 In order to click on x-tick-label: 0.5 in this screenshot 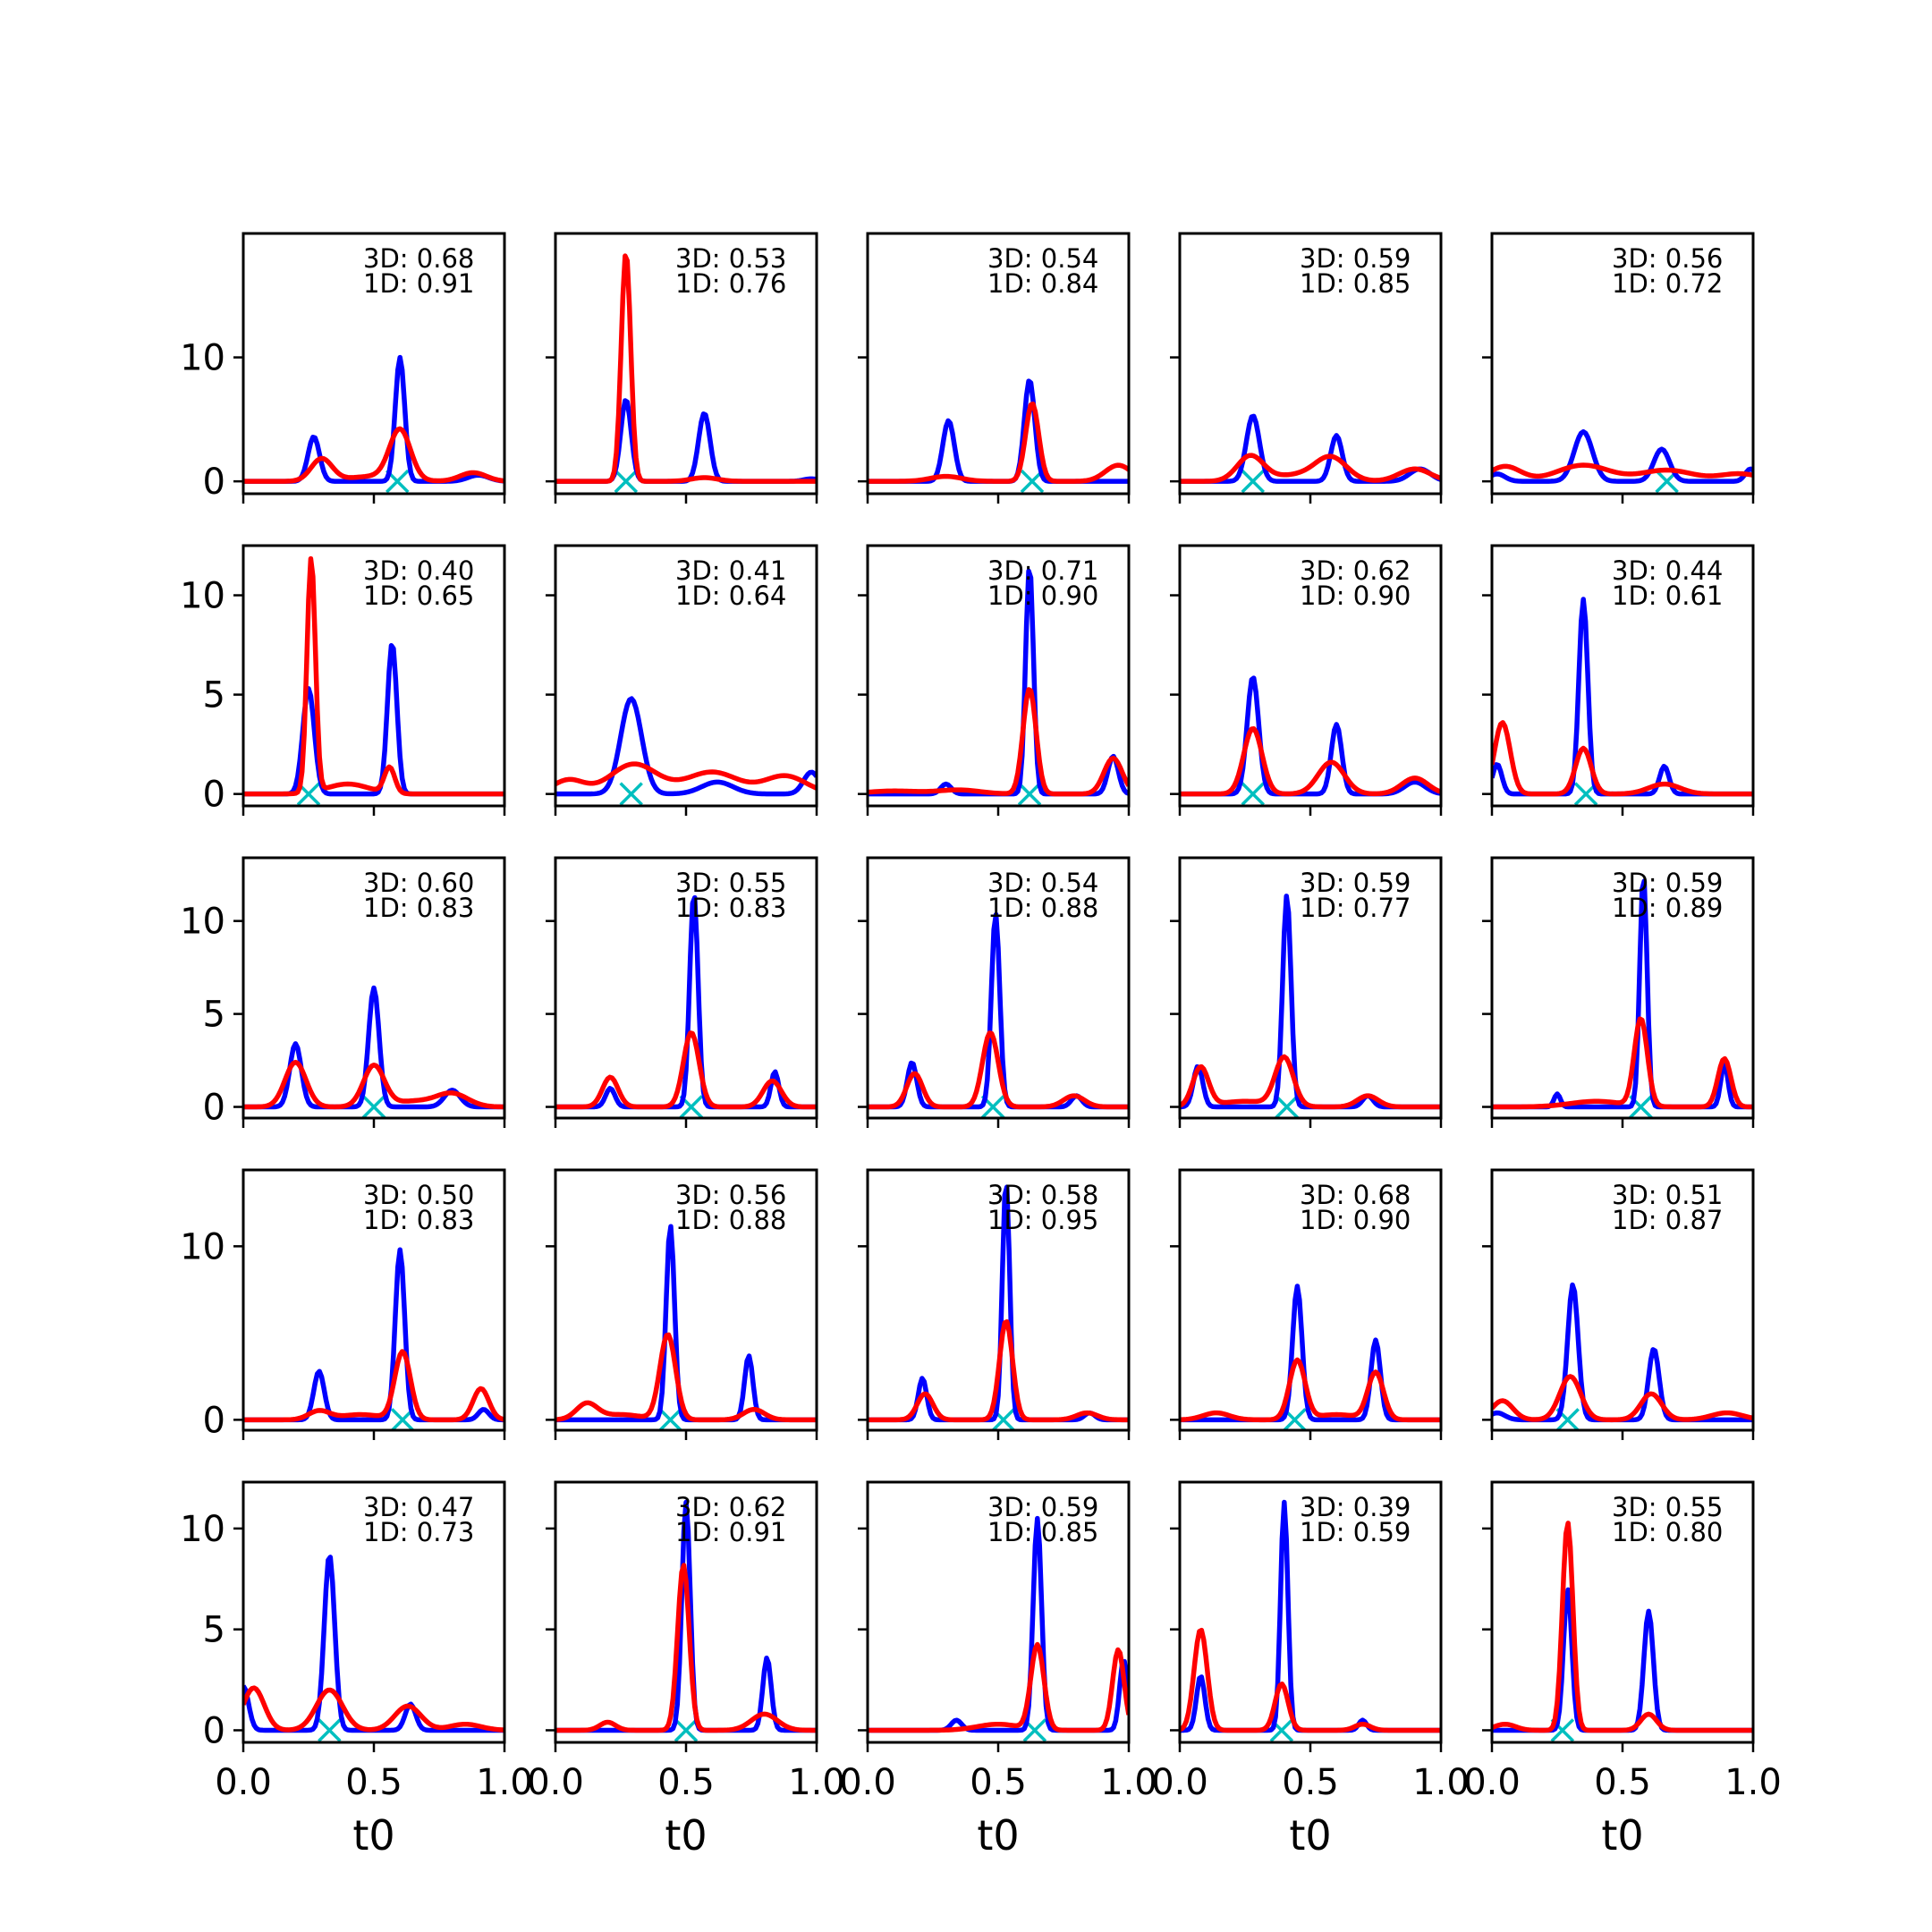, I will do `click(1622, 1782)`.